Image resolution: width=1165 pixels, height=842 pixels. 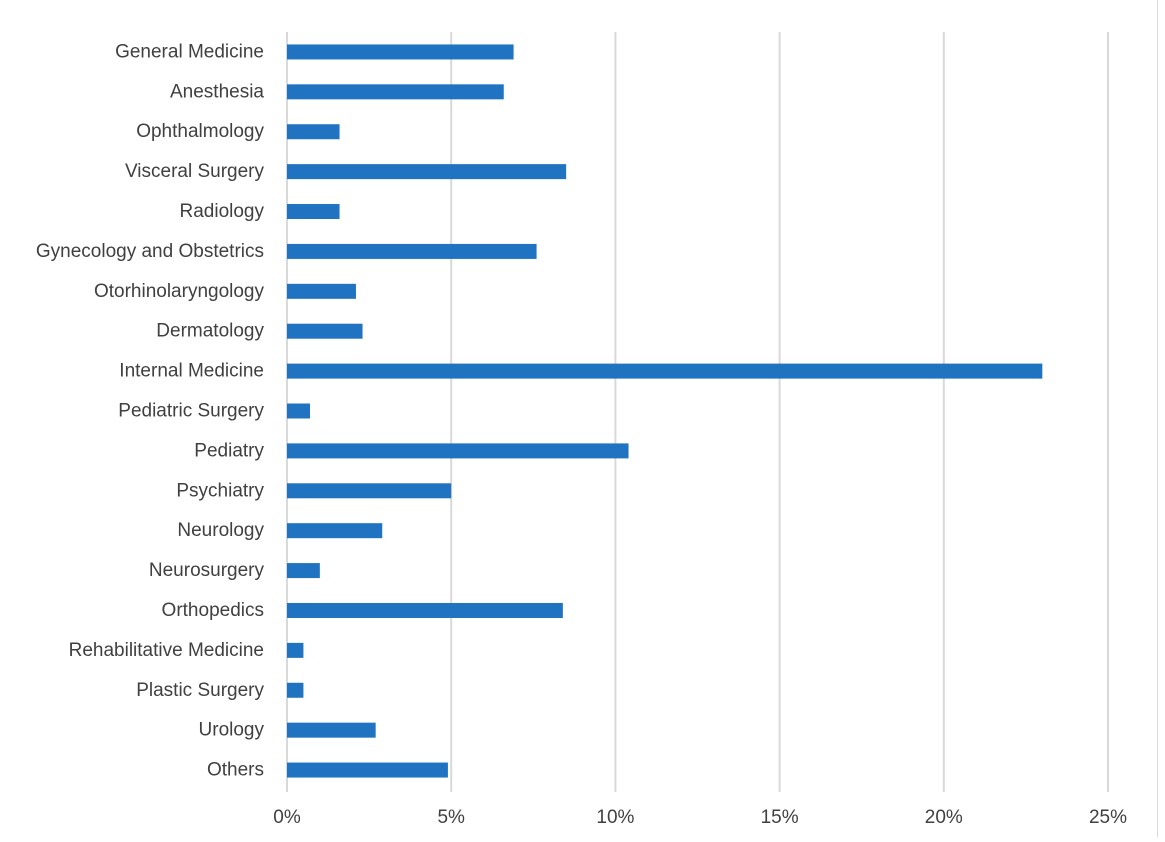 What do you see at coordinates (213, 610) in the screenshot?
I see `category-label-orthopedics: Orthopedics` at bounding box center [213, 610].